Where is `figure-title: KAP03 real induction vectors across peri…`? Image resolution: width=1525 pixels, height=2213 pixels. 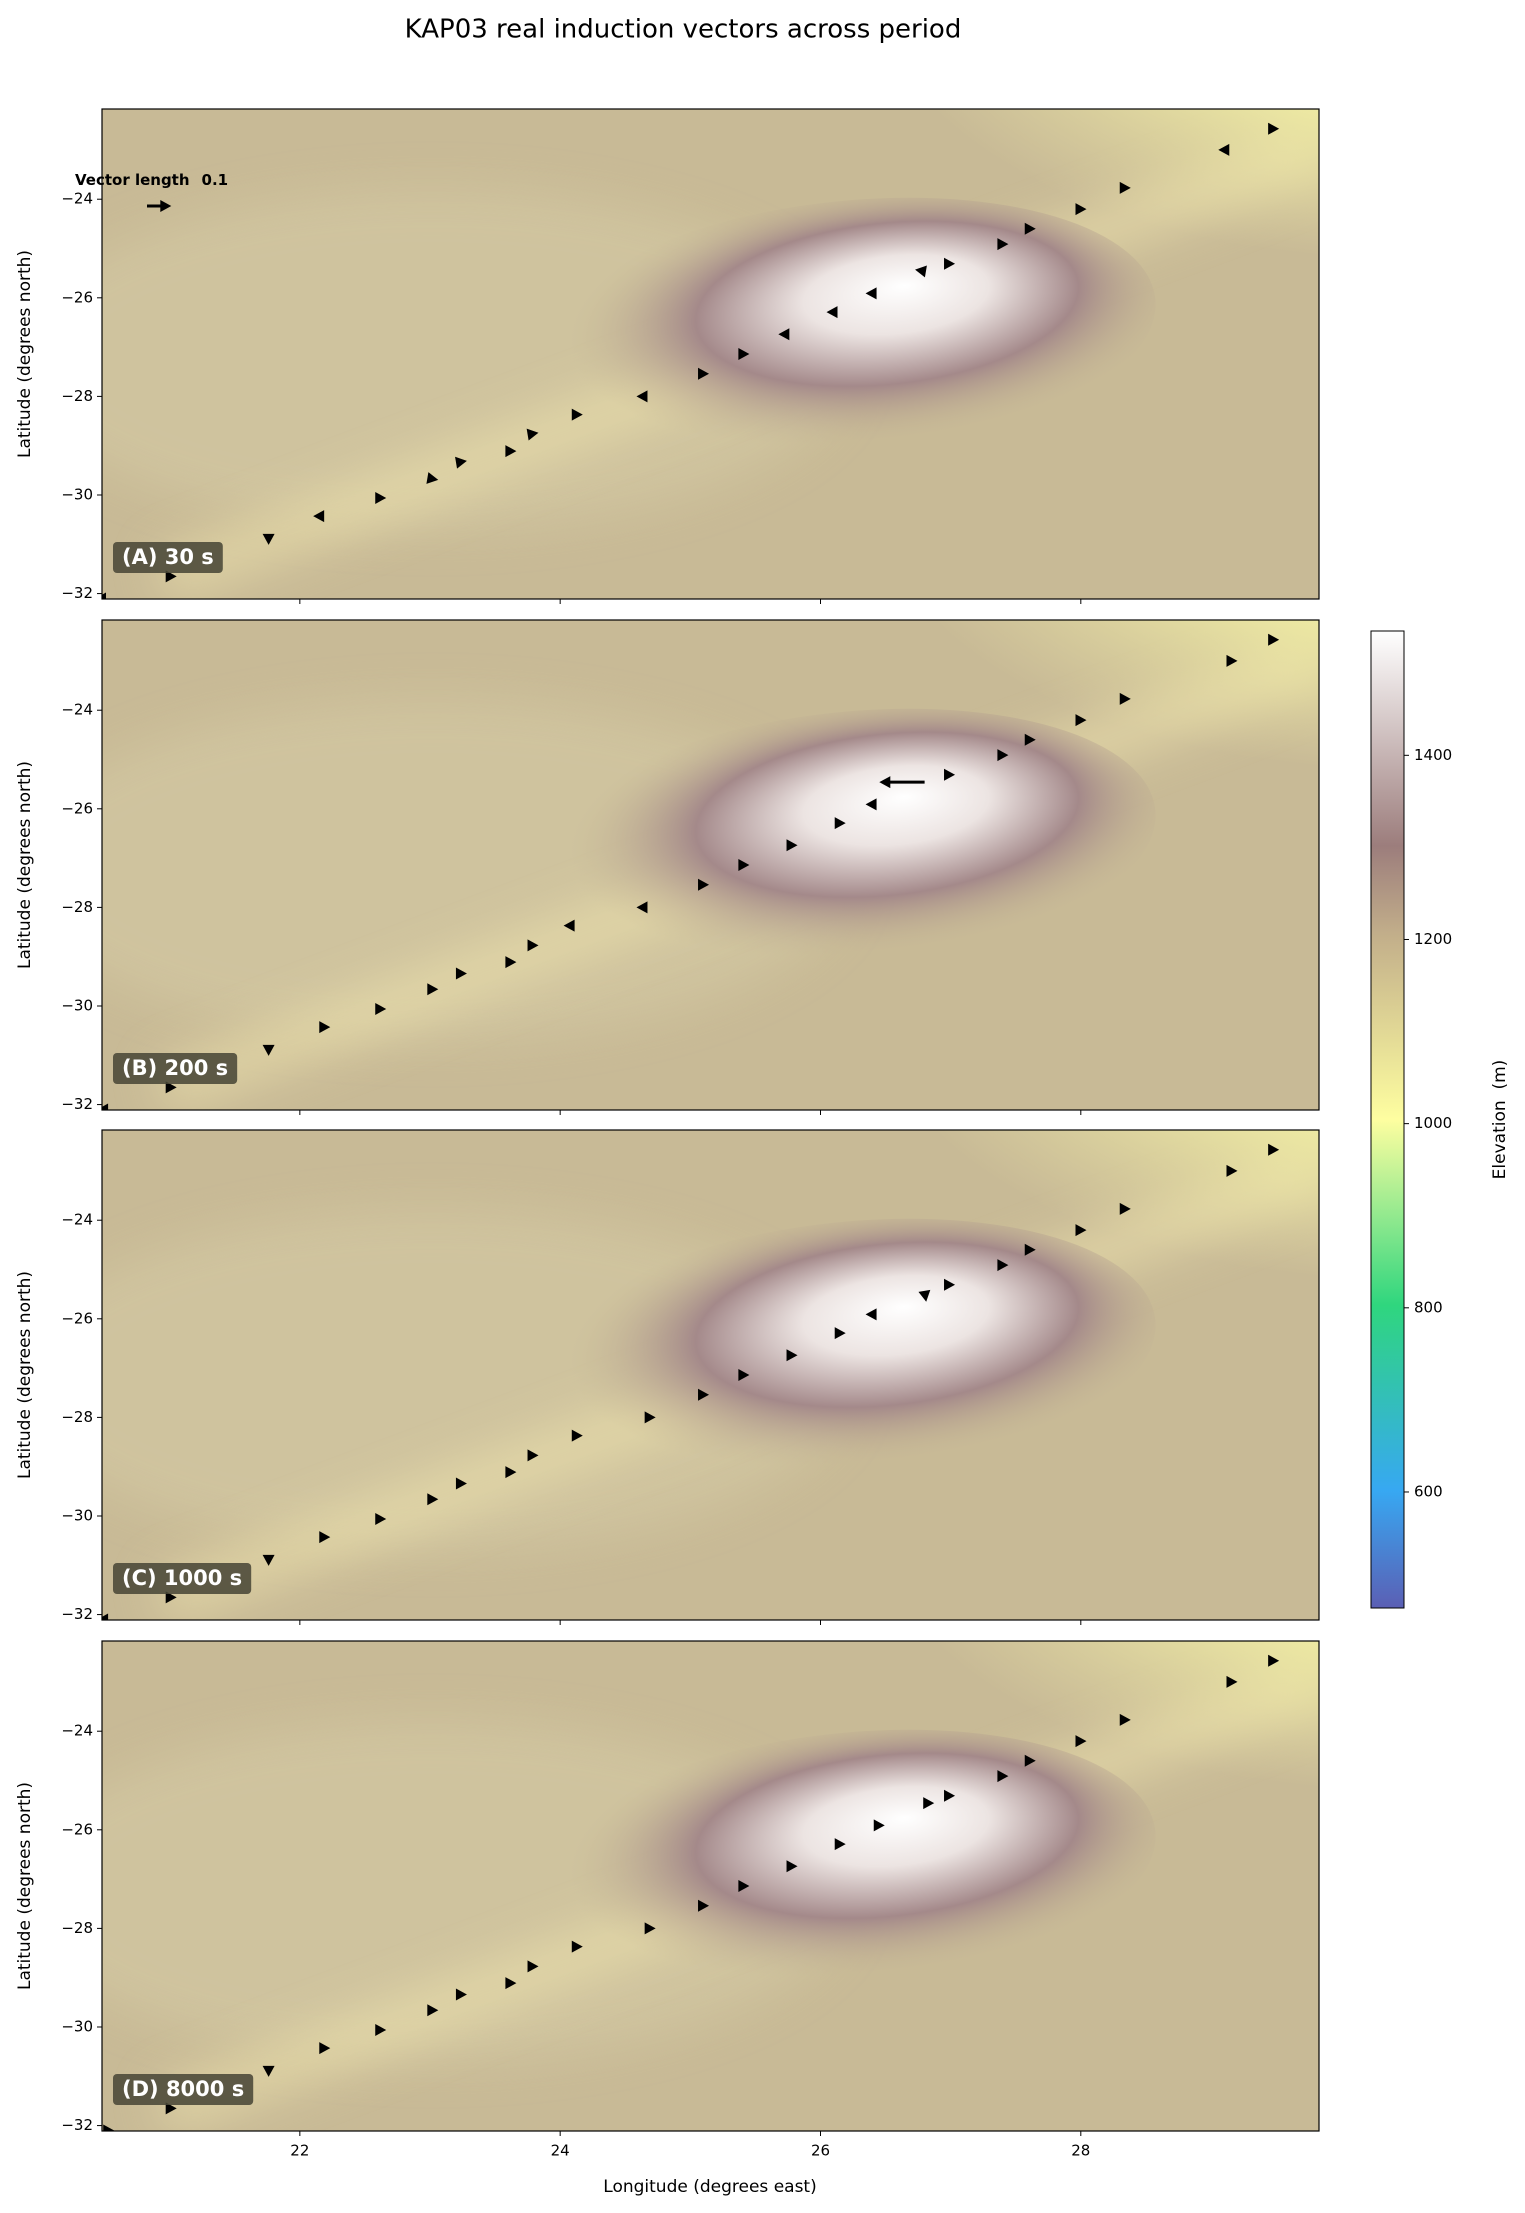
figure-title: KAP03 real induction vectors across peri… is located at coordinates (683, 30).